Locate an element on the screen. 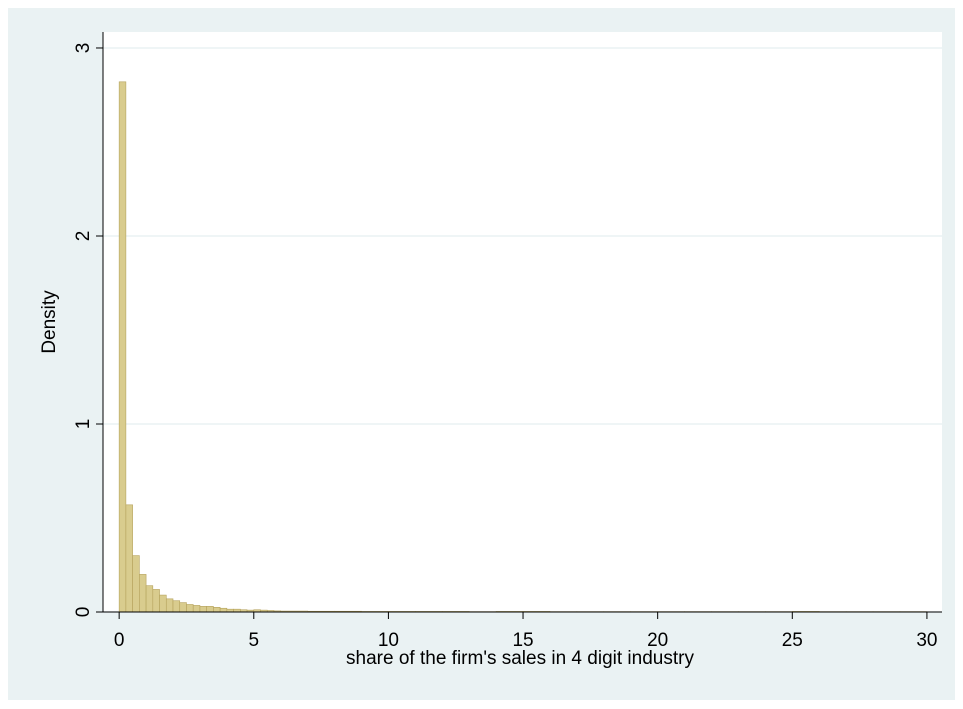 This screenshot has width=963, height=709. y-tick-label: 3 is located at coordinates (83, 48).